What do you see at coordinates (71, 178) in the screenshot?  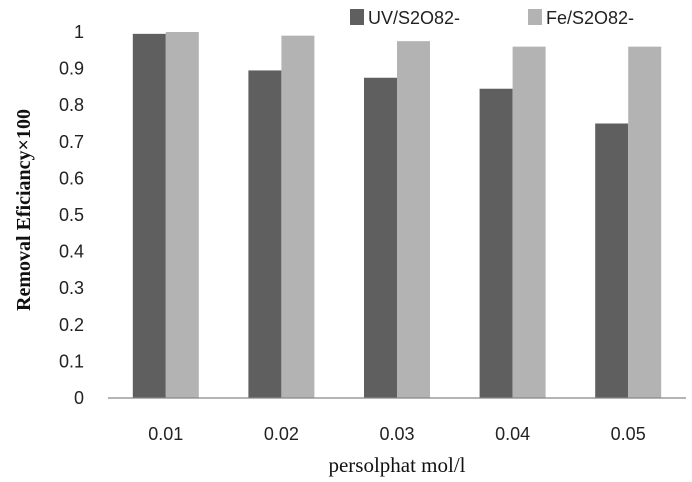 I see `y-tick-label: 0.6` at bounding box center [71, 178].